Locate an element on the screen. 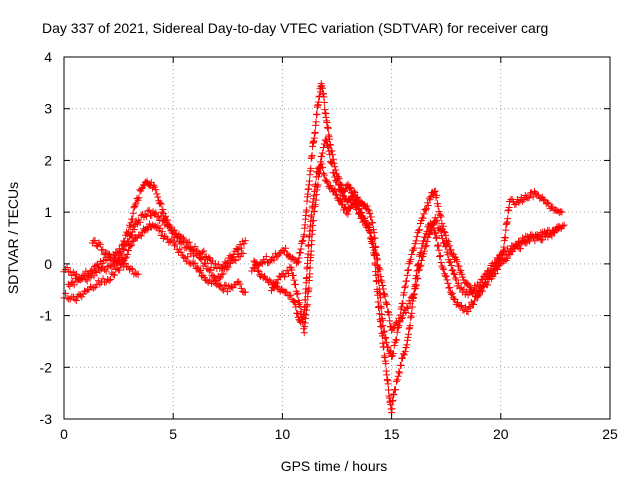  x-tick-label: 5 is located at coordinates (173, 434).